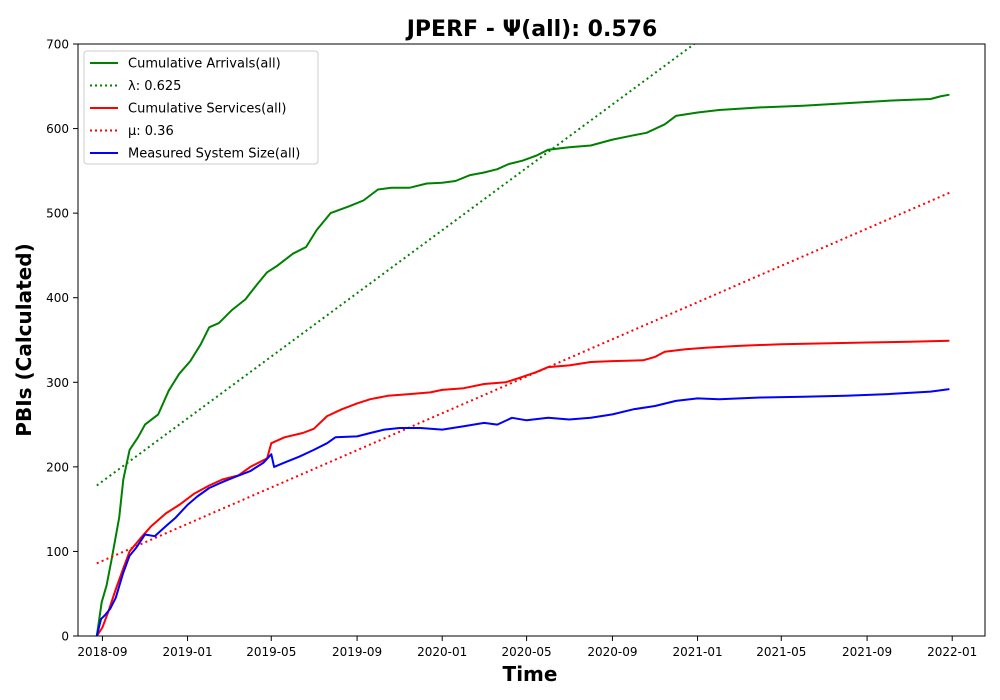 Image resolution: width=1000 pixels, height=700 pixels. I want to click on y-tick-label: 400, so click(57, 298).